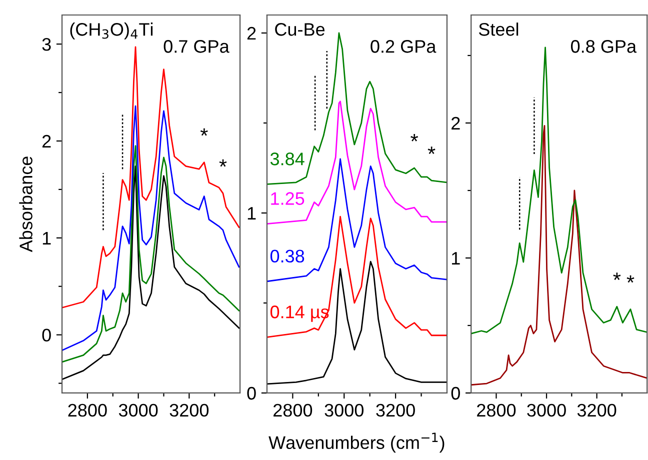 The height and width of the screenshot is (460, 648). I want to click on text: 0.8 GPa, so click(603, 46).